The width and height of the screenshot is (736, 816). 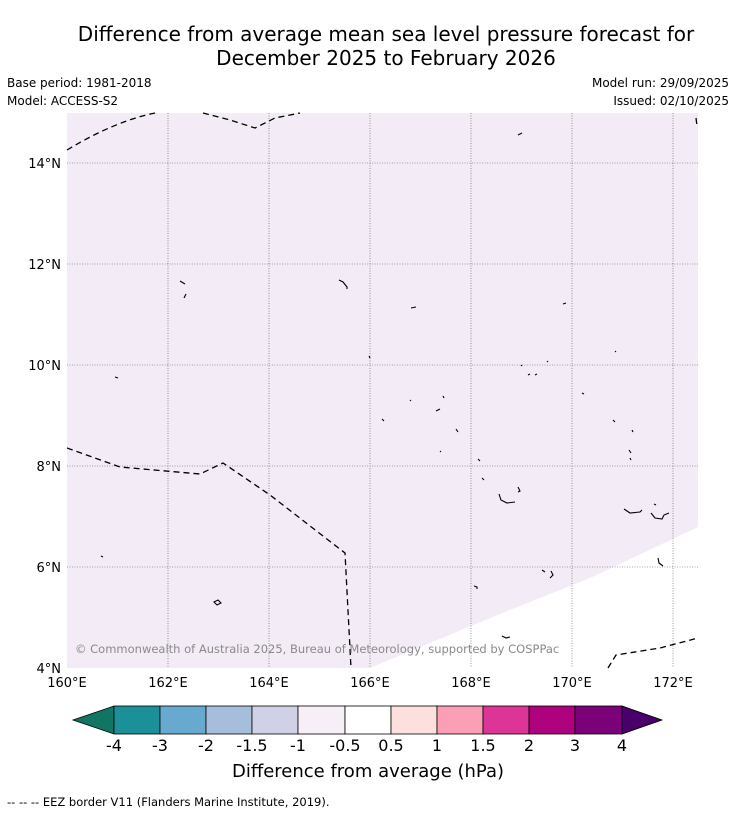 I want to click on lon-tick-164e: 164°E, so click(x=269, y=683).